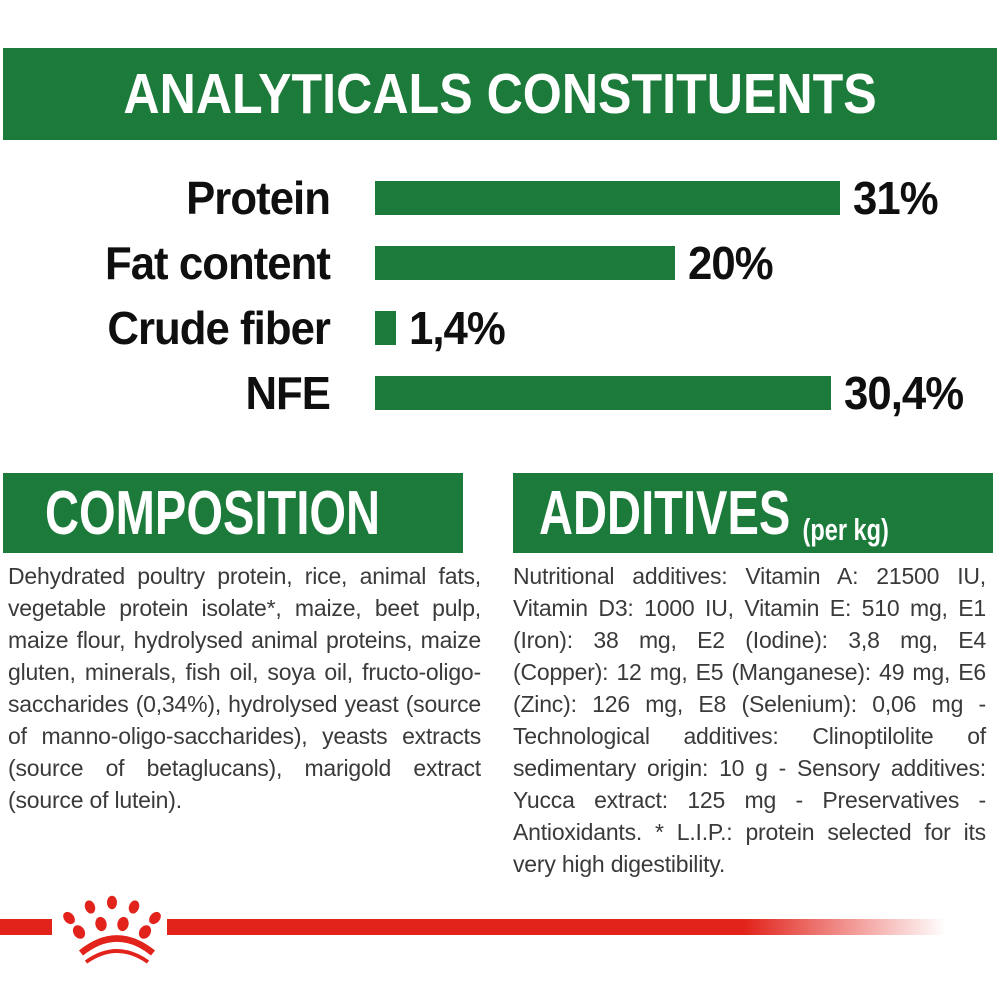 This screenshot has height=1000, width=1000. I want to click on chart-row-protein: Protein 31%, so click(500, 197).